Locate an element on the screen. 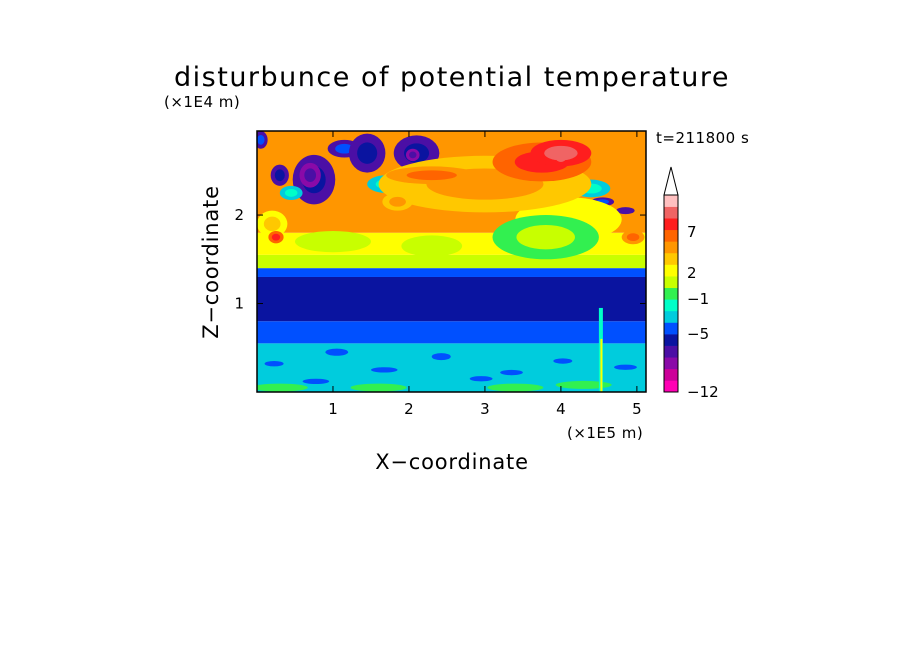  colorbar: 7 2 −1 −5 −12 is located at coordinates (691, 283).